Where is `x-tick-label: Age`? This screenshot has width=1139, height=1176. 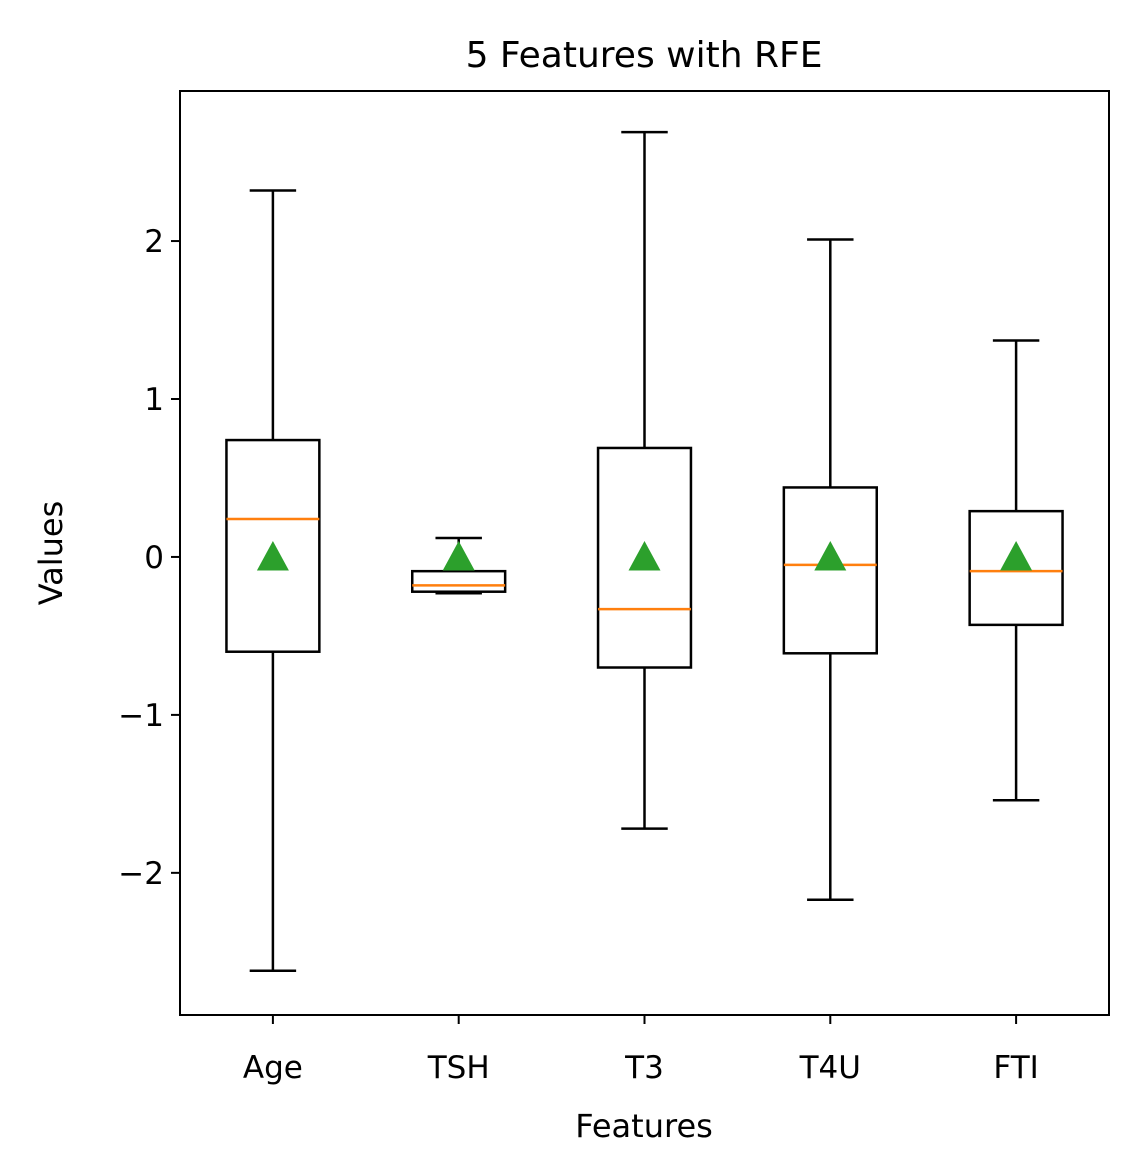 x-tick-label: Age is located at coordinates (273, 1068).